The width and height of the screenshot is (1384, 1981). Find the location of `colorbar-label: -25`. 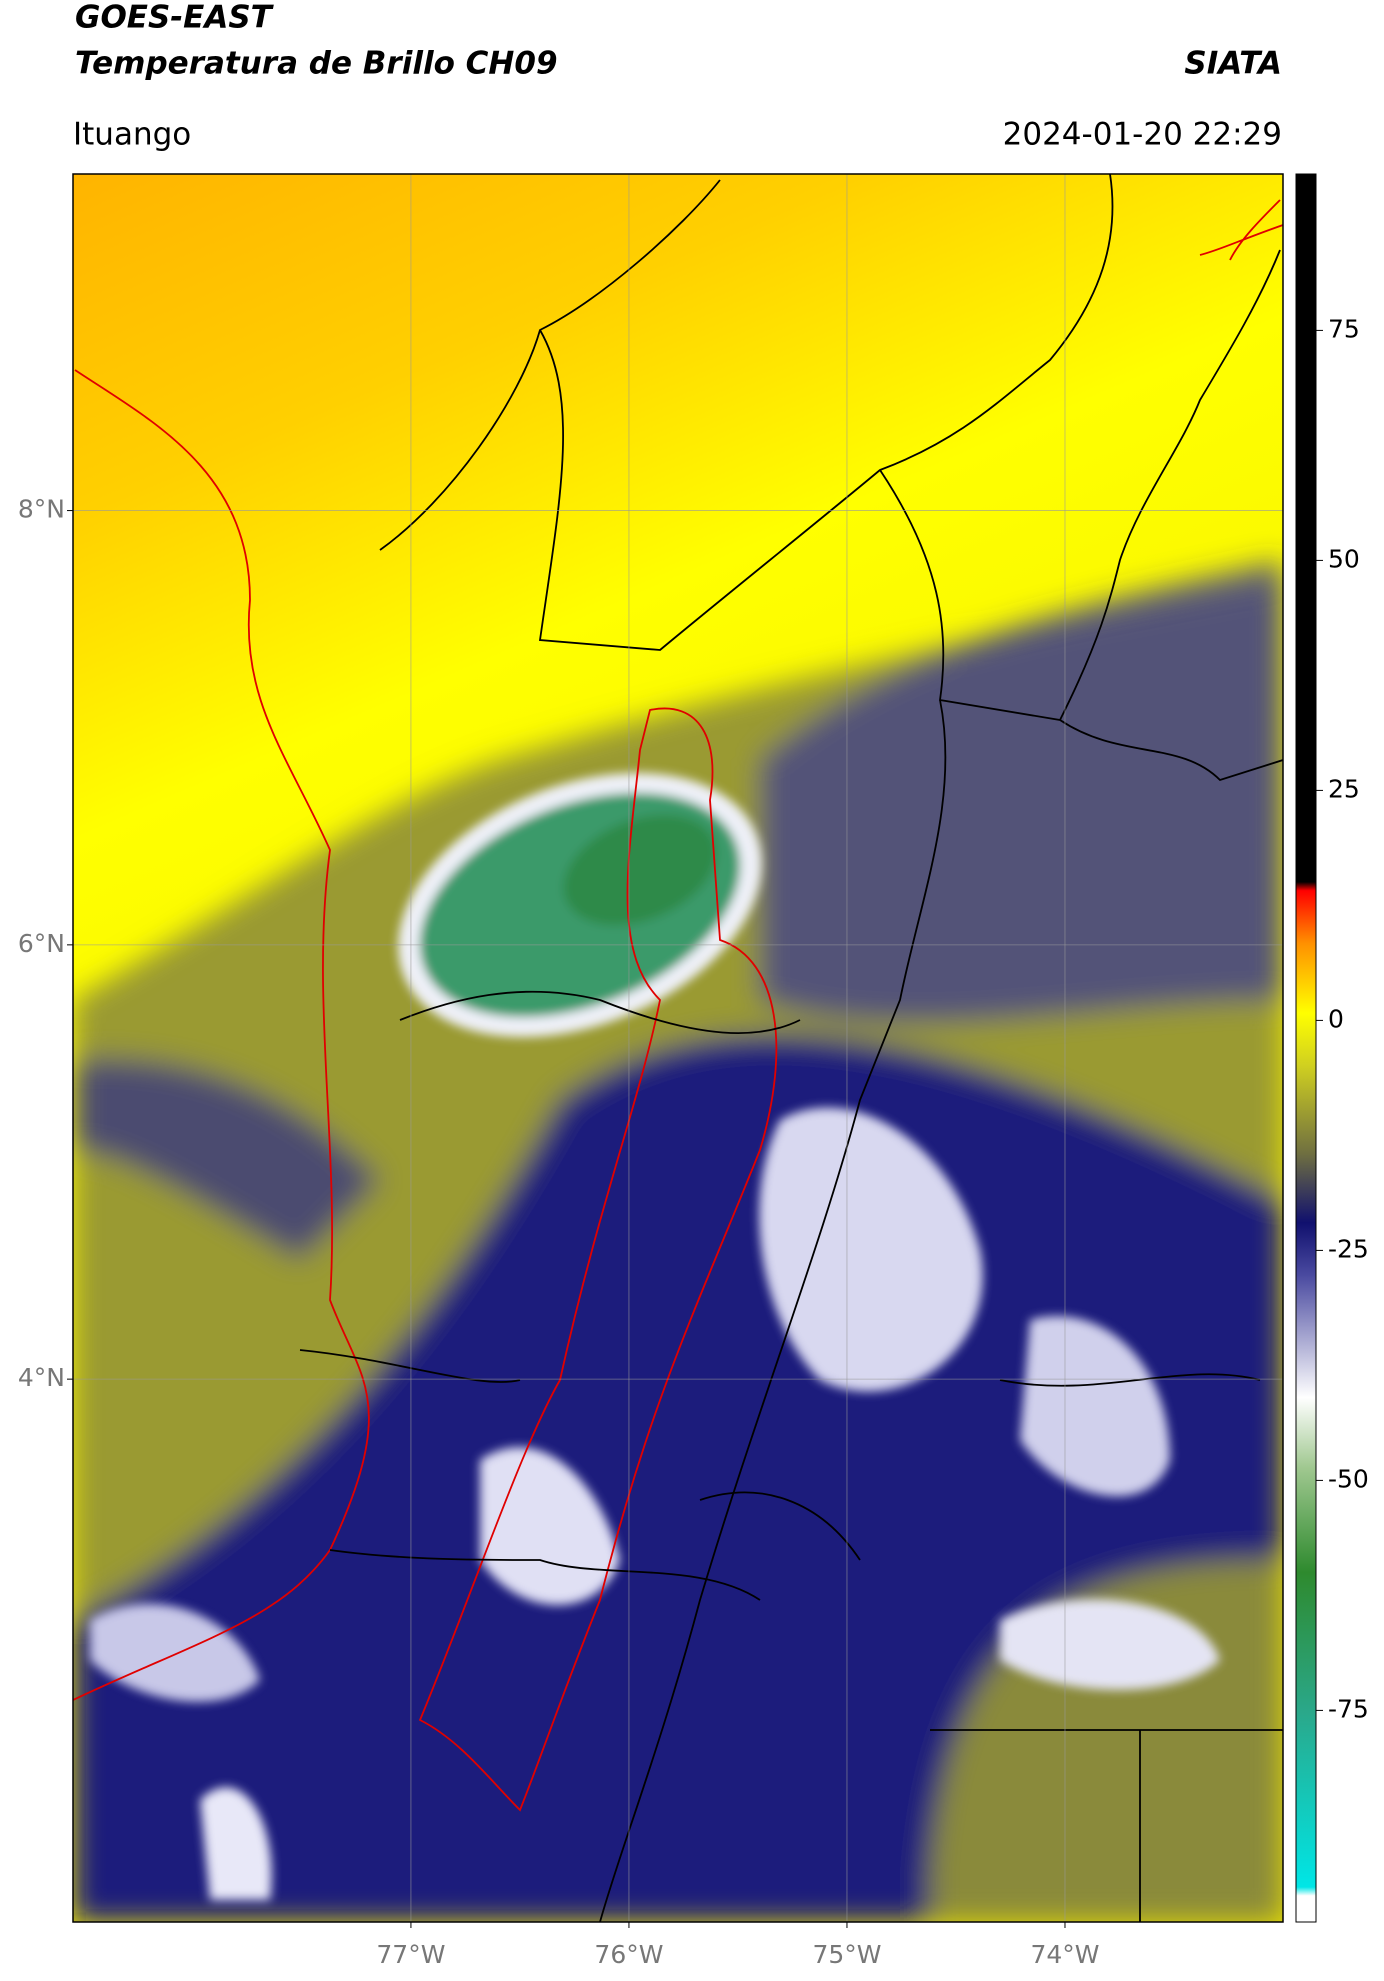

colorbar-label: -25 is located at coordinates (1348, 1248).